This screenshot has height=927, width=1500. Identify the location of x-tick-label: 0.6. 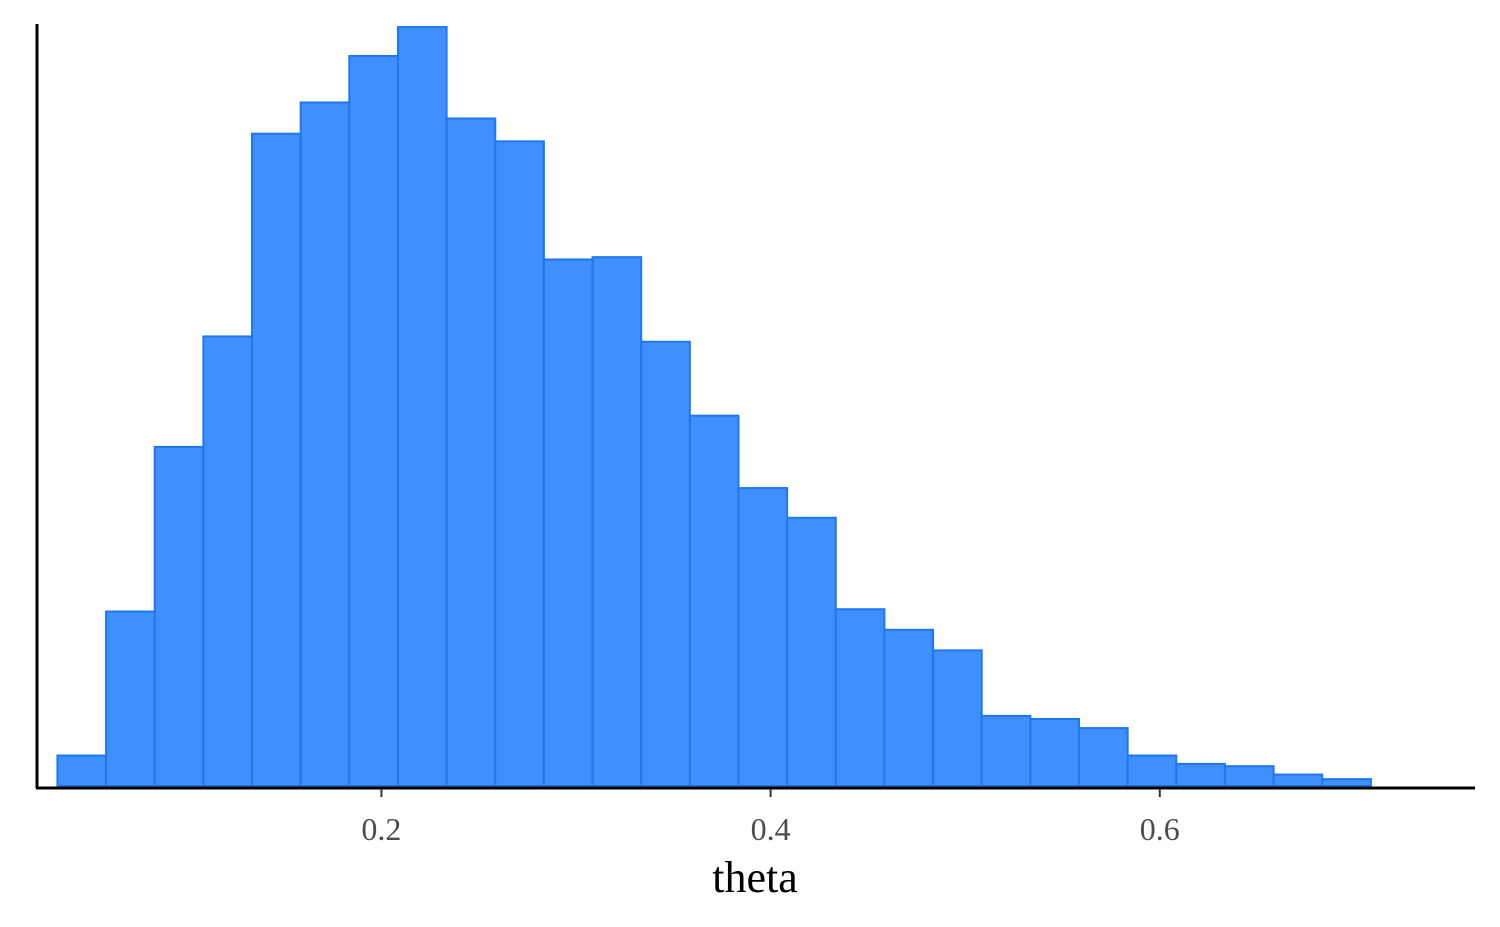
(1160, 829).